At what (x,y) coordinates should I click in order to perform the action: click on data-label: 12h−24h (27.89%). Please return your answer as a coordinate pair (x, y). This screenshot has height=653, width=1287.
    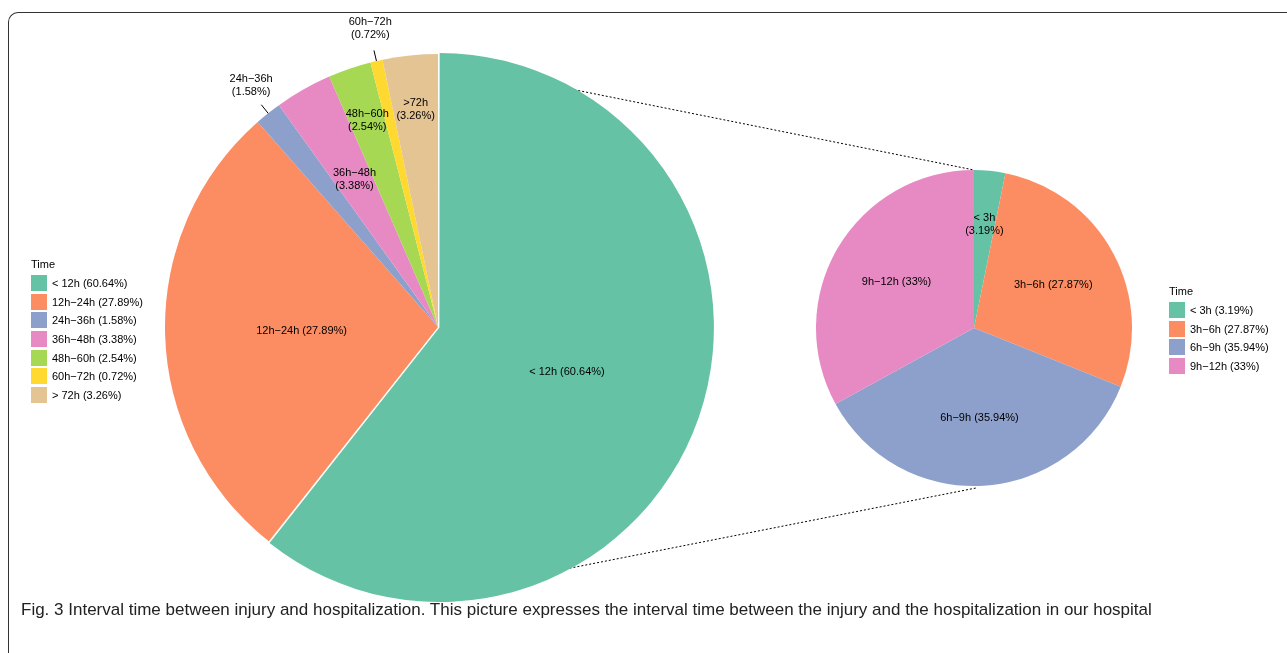
    Looking at the image, I should click on (301, 329).